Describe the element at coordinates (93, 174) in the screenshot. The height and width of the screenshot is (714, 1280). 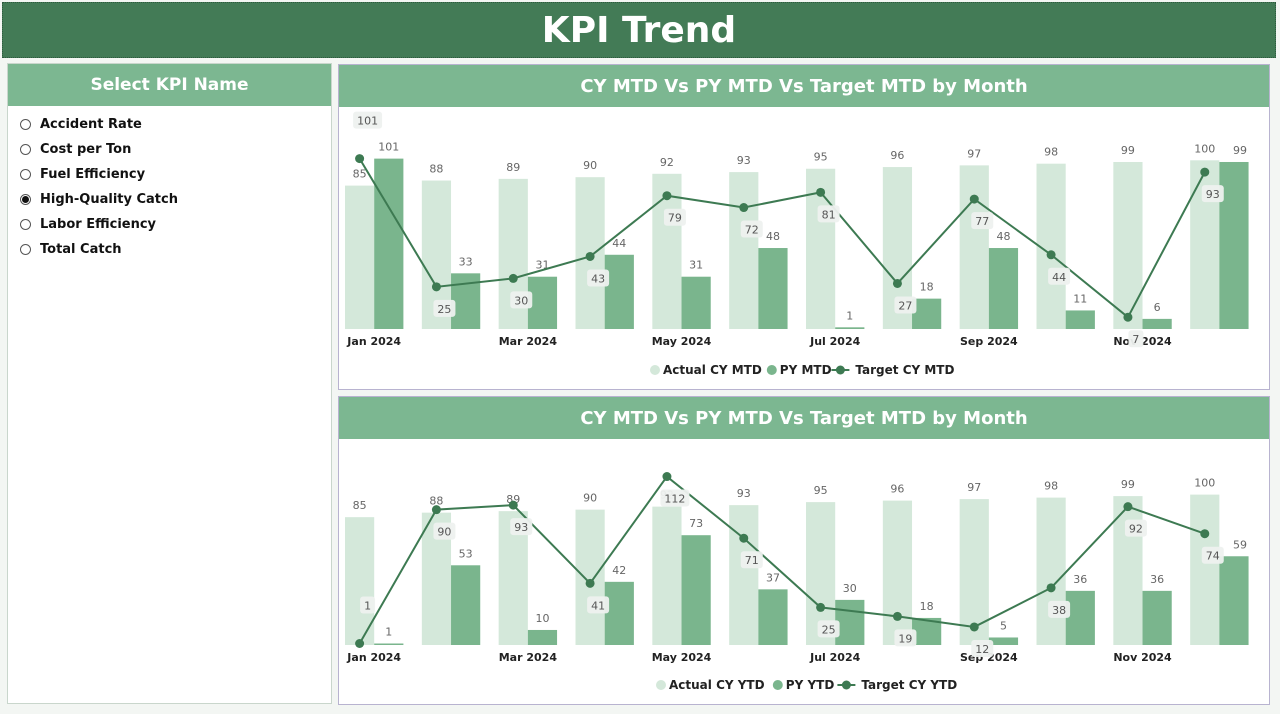
I see `kpi-option-label: Fuel Efficiency` at that location.